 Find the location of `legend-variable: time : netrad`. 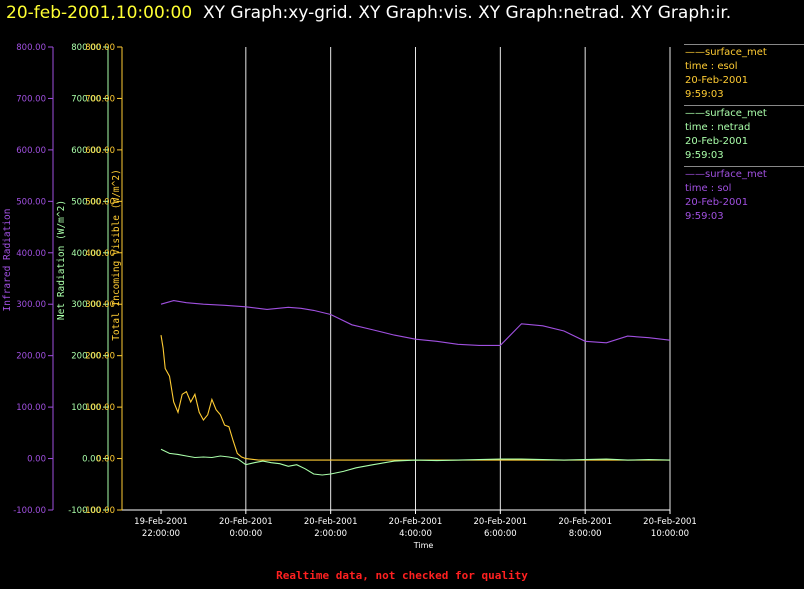

legend-variable: time : netrad is located at coordinates (718, 127).